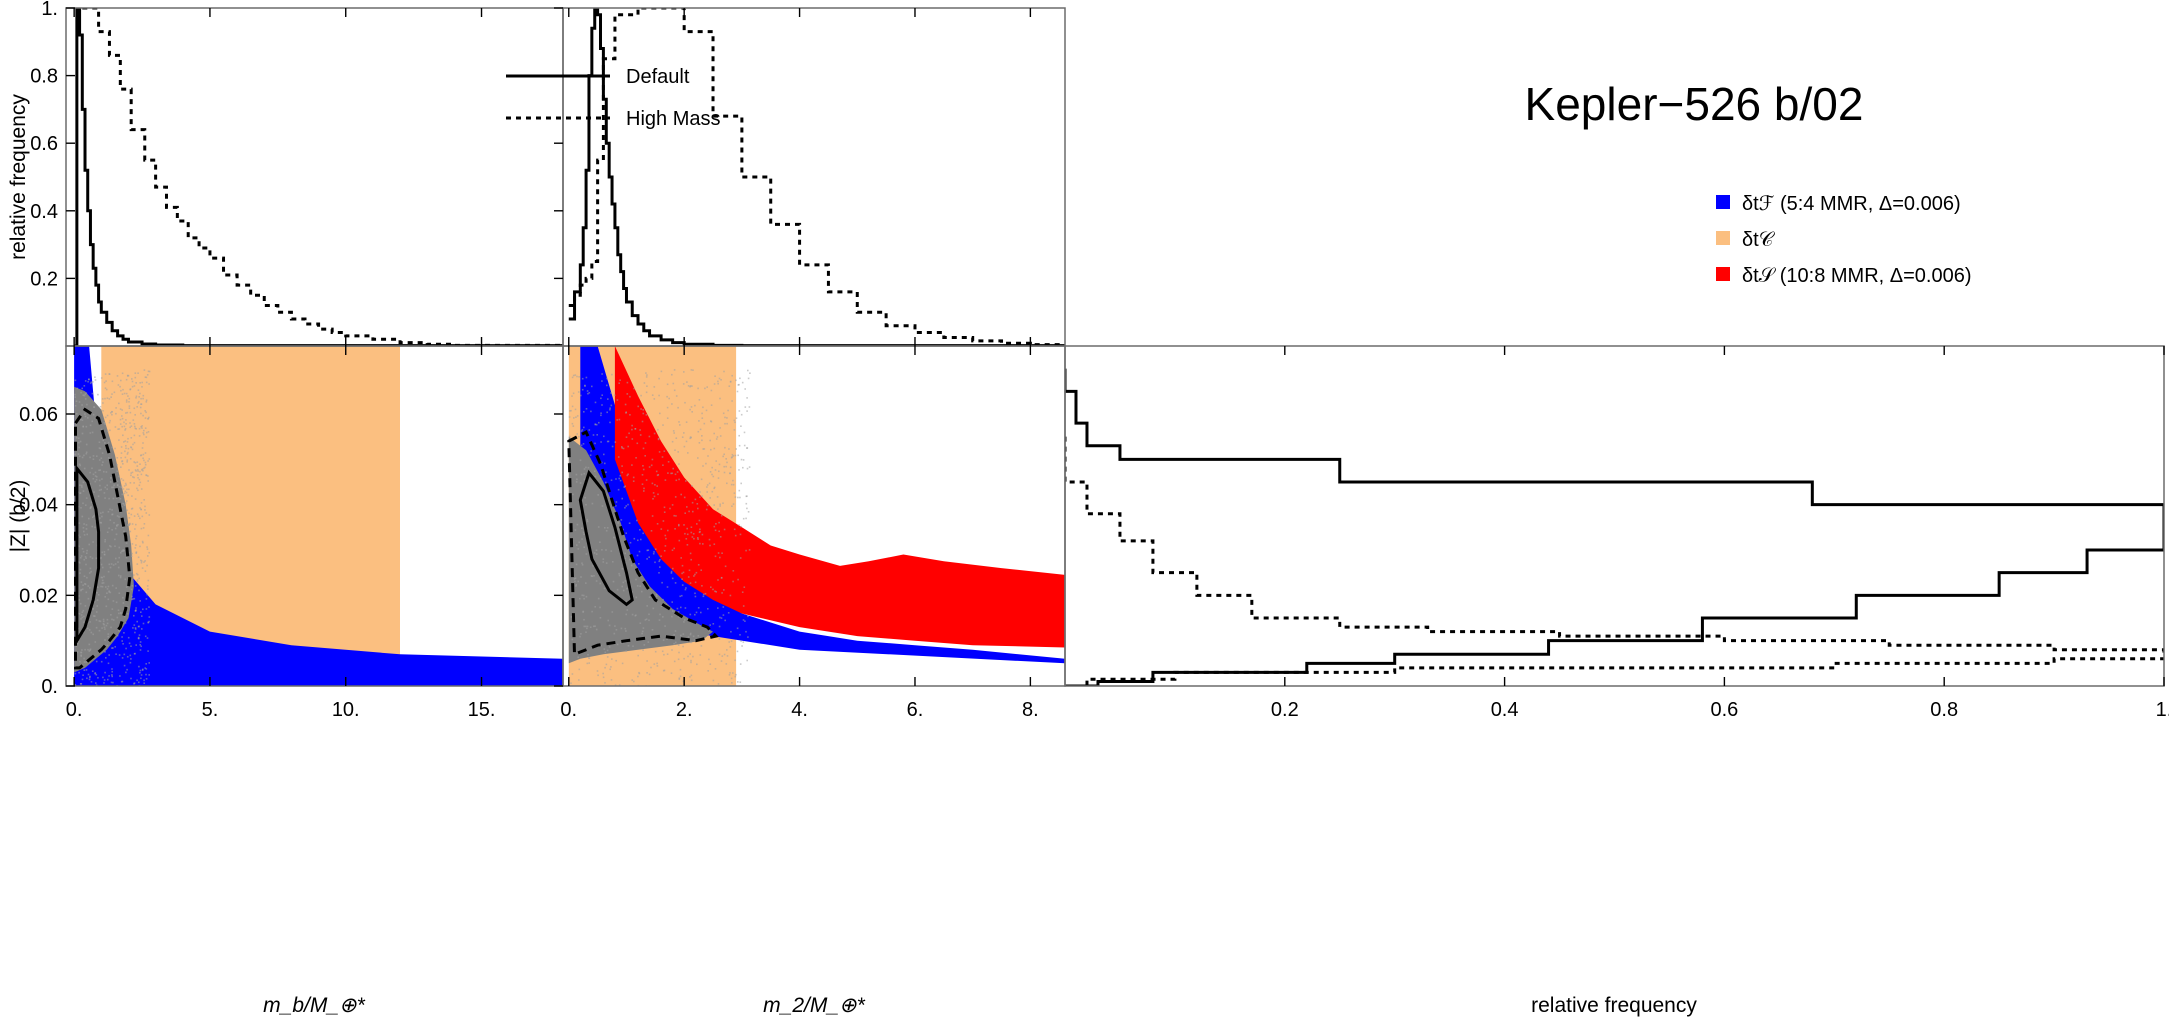 The width and height of the screenshot is (2169, 1027). Describe the element at coordinates (1694, 104) in the screenshot. I see `figure-title: Kepler−526 b/02` at that location.